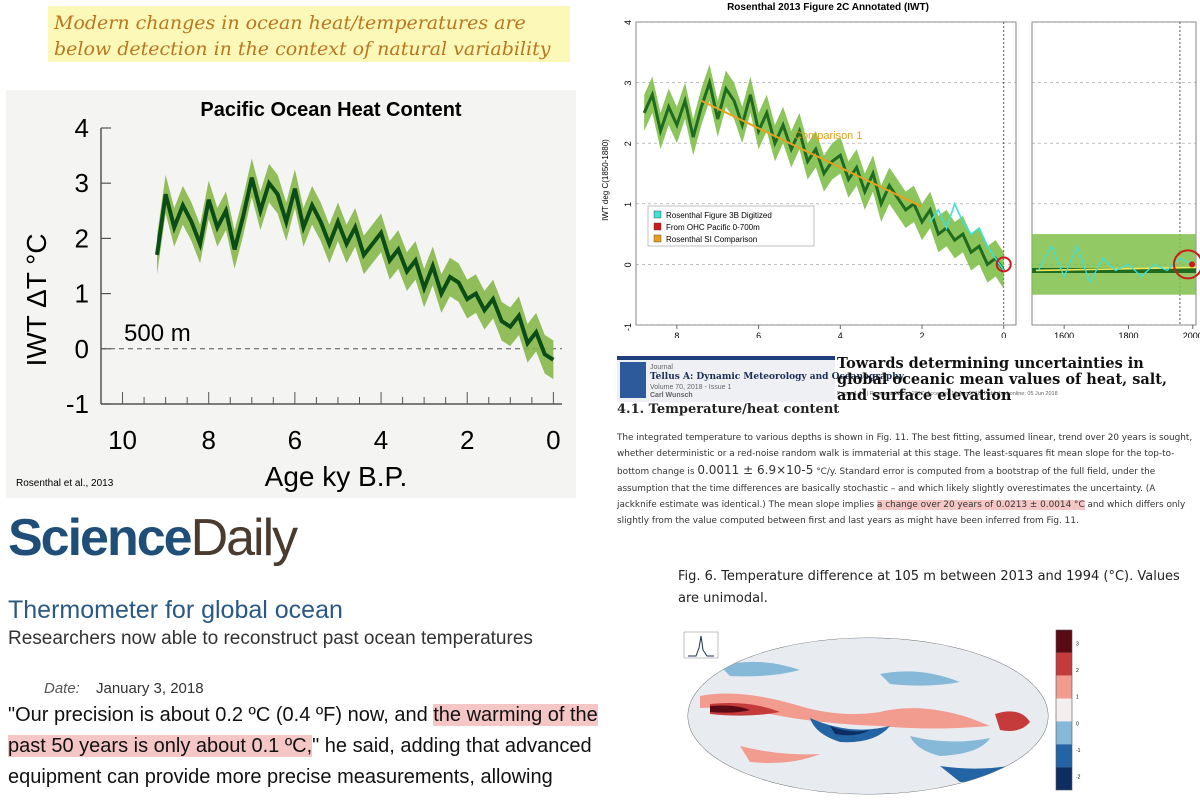 This screenshot has width=1200, height=803. What do you see at coordinates (657, 214) in the screenshot?
I see `legend-swatch-digitized` at bounding box center [657, 214].